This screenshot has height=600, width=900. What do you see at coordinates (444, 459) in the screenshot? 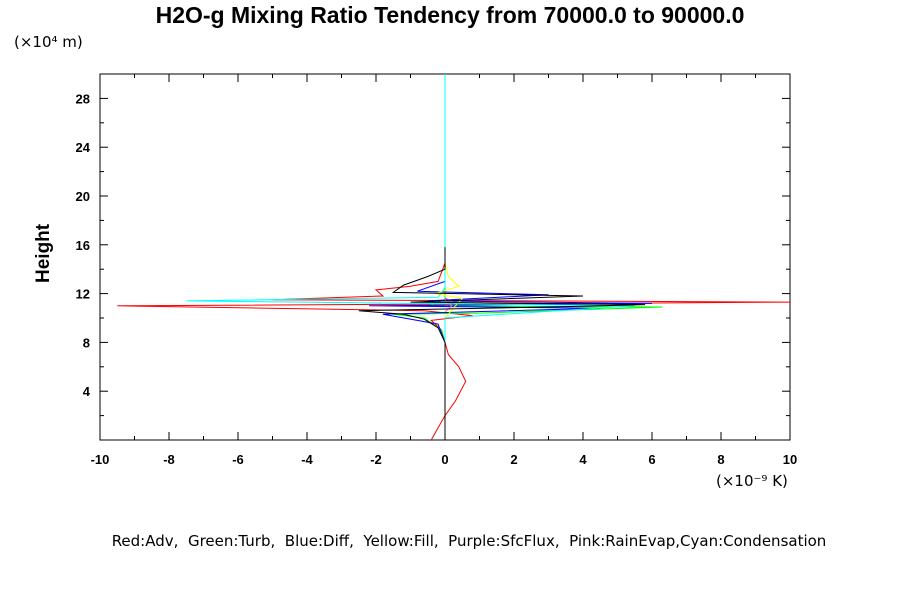
I see `x-tick-label: 0` at bounding box center [444, 459].